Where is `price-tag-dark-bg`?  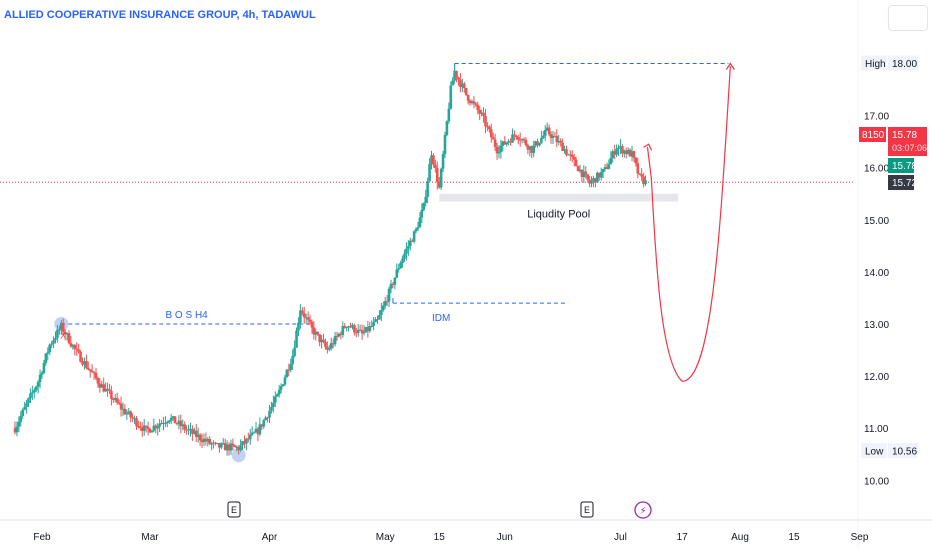
price-tag-dark-bg is located at coordinates (901, 182).